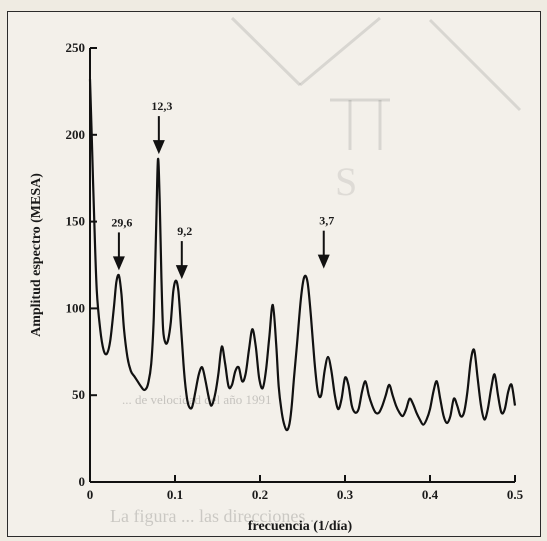 This screenshot has width=547, height=541. Describe the element at coordinates (184, 231) in the screenshot. I see `annotation-label: 9,2` at that location.